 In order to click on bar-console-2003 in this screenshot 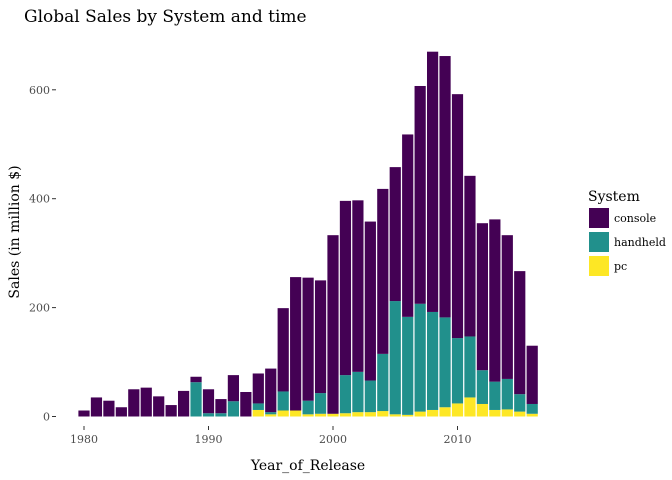, I will do `click(370, 301)`.